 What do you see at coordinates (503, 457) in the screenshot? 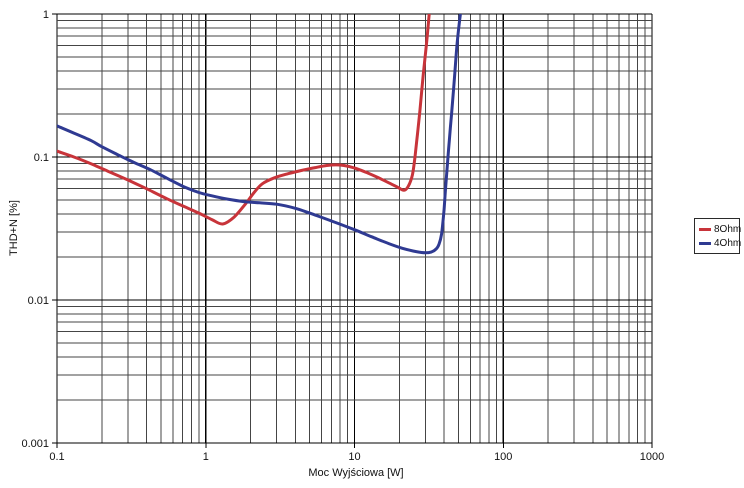
I see `x-tick-label: 100` at bounding box center [503, 457].